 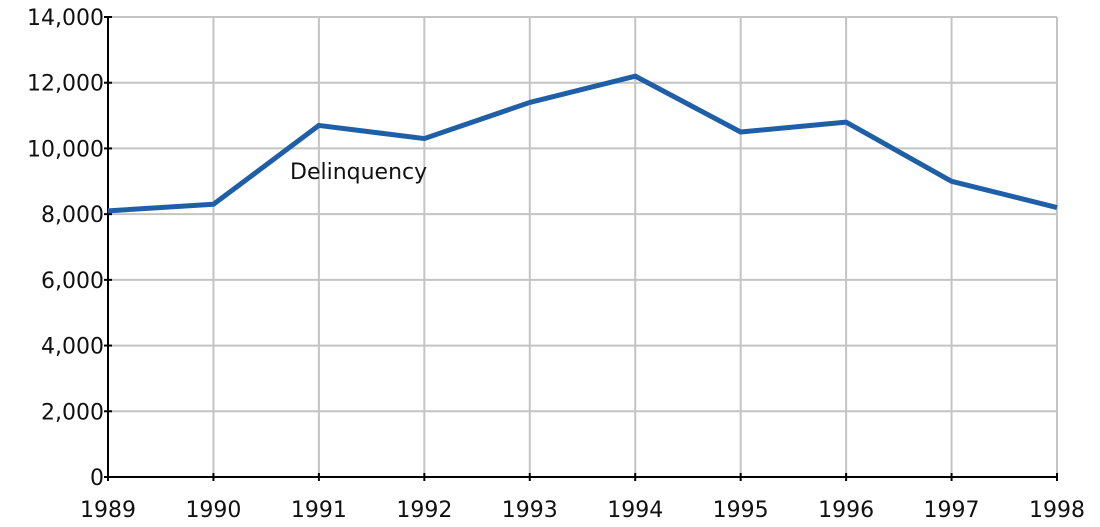 What do you see at coordinates (65, 149) in the screenshot?
I see `y-tick-label: 10,000` at bounding box center [65, 149].